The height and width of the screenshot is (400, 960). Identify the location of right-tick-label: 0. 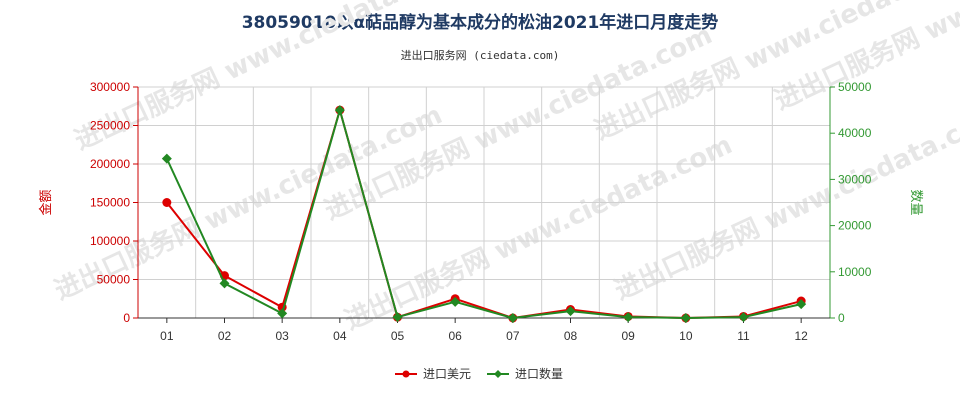
(841, 318).